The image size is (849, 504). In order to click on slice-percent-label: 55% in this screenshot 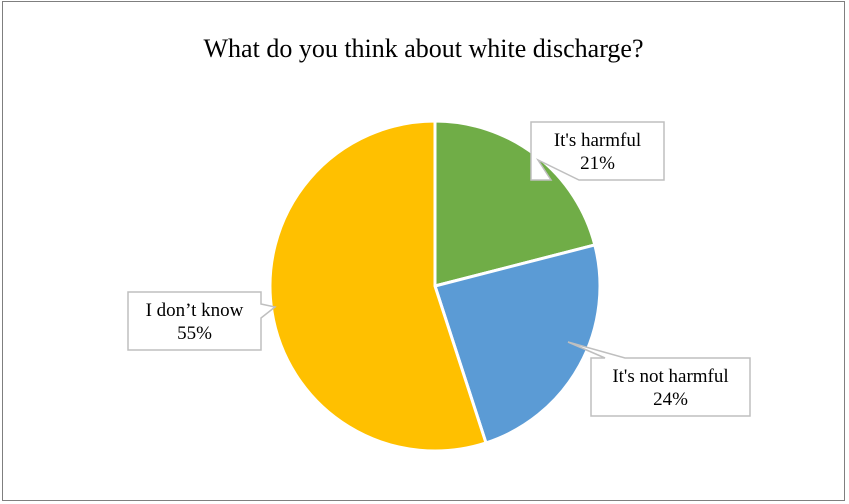, I will do `click(194, 333)`.